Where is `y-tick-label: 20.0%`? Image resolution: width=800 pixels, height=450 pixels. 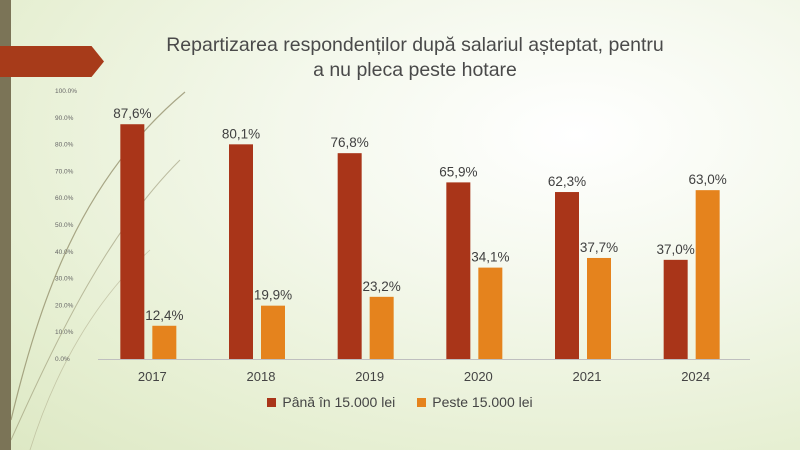
y-tick-label: 20.0% is located at coordinates (64, 305).